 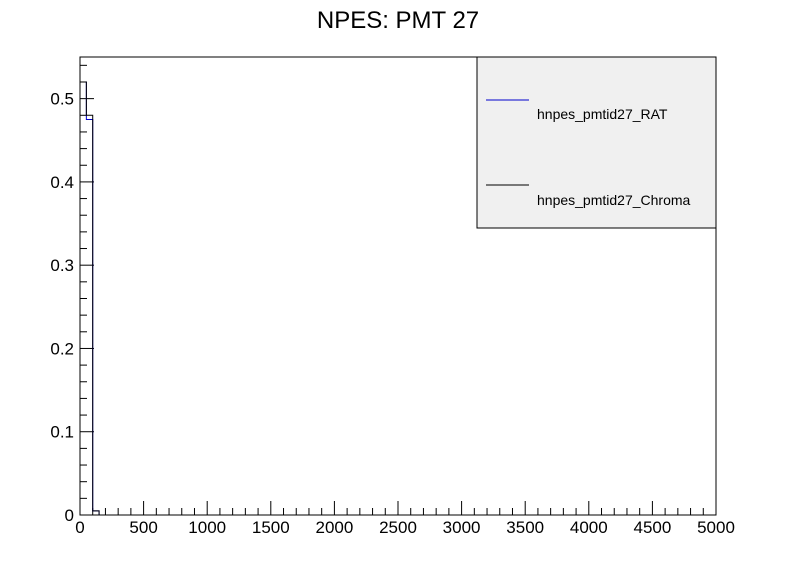 What do you see at coordinates (62, 265) in the screenshot?
I see `y-tick-label: 0.3` at bounding box center [62, 265].